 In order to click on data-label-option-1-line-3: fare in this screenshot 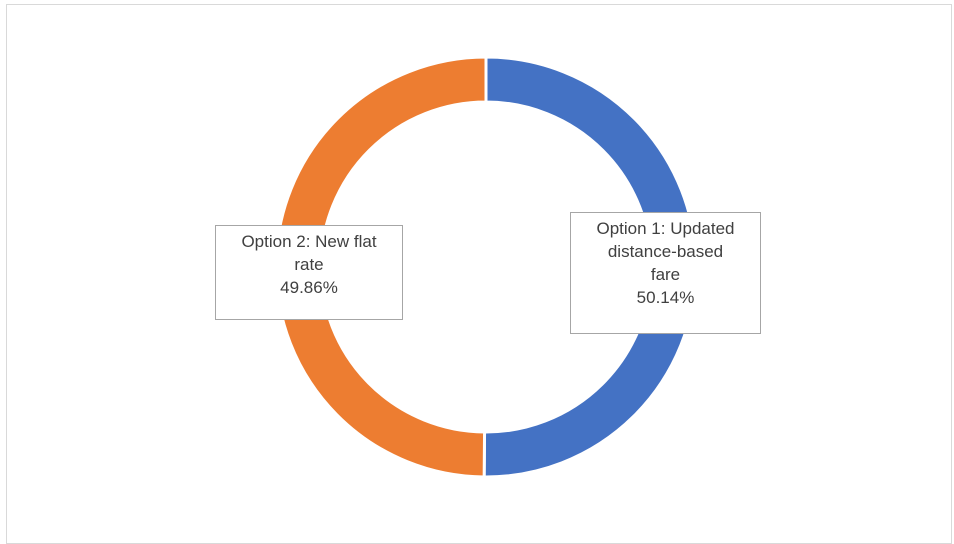, I will do `click(665, 274)`.